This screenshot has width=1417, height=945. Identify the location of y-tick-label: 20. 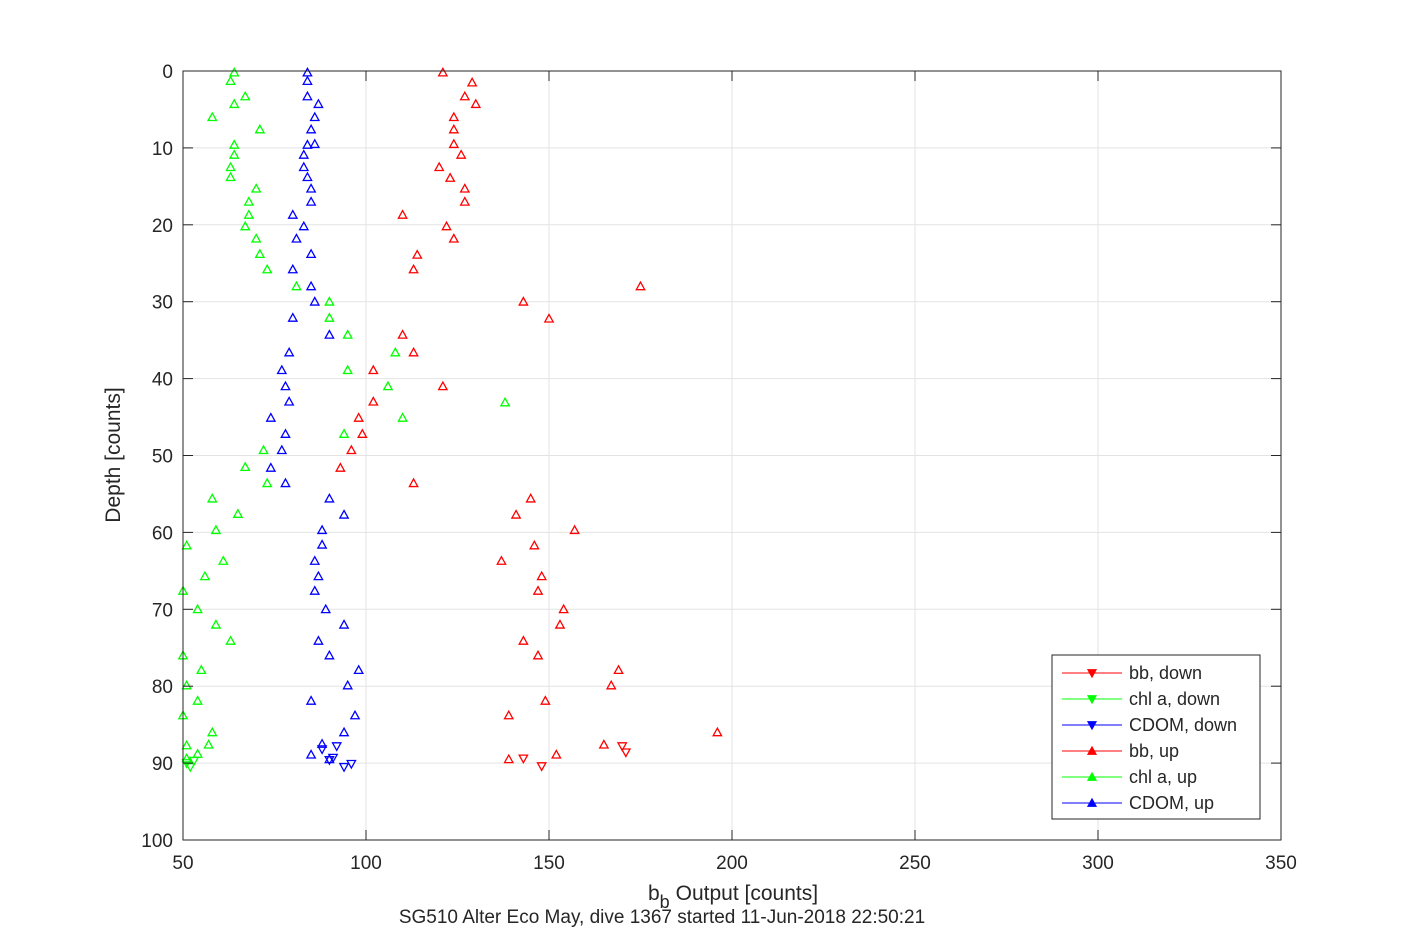
(162, 226).